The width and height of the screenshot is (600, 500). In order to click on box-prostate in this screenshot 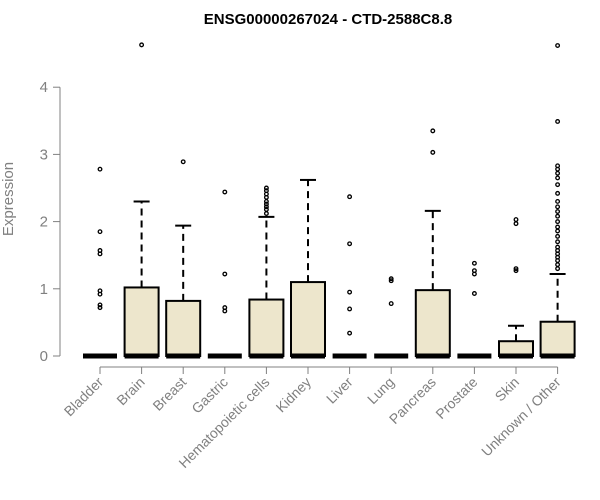, I will do `click(474, 309)`.